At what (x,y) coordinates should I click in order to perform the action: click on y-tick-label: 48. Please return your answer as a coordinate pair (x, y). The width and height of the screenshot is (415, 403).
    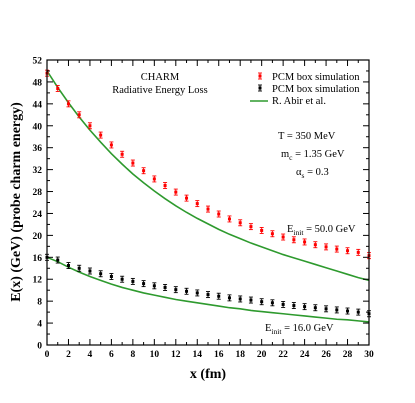
    Looking at the image, I should click on (38, 83).